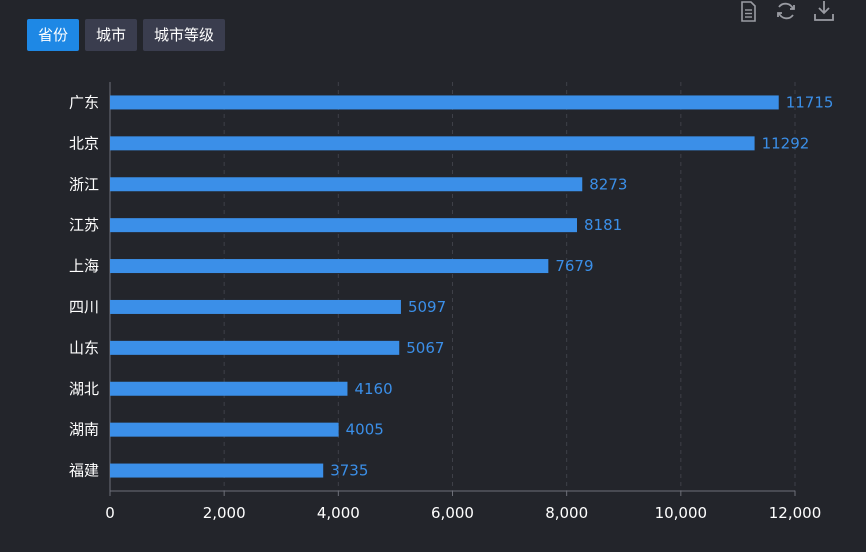  What do you see at coordinates (373, 389) in the screenshot?
I see `value-label: 4160` at bounding box center [373, 389].